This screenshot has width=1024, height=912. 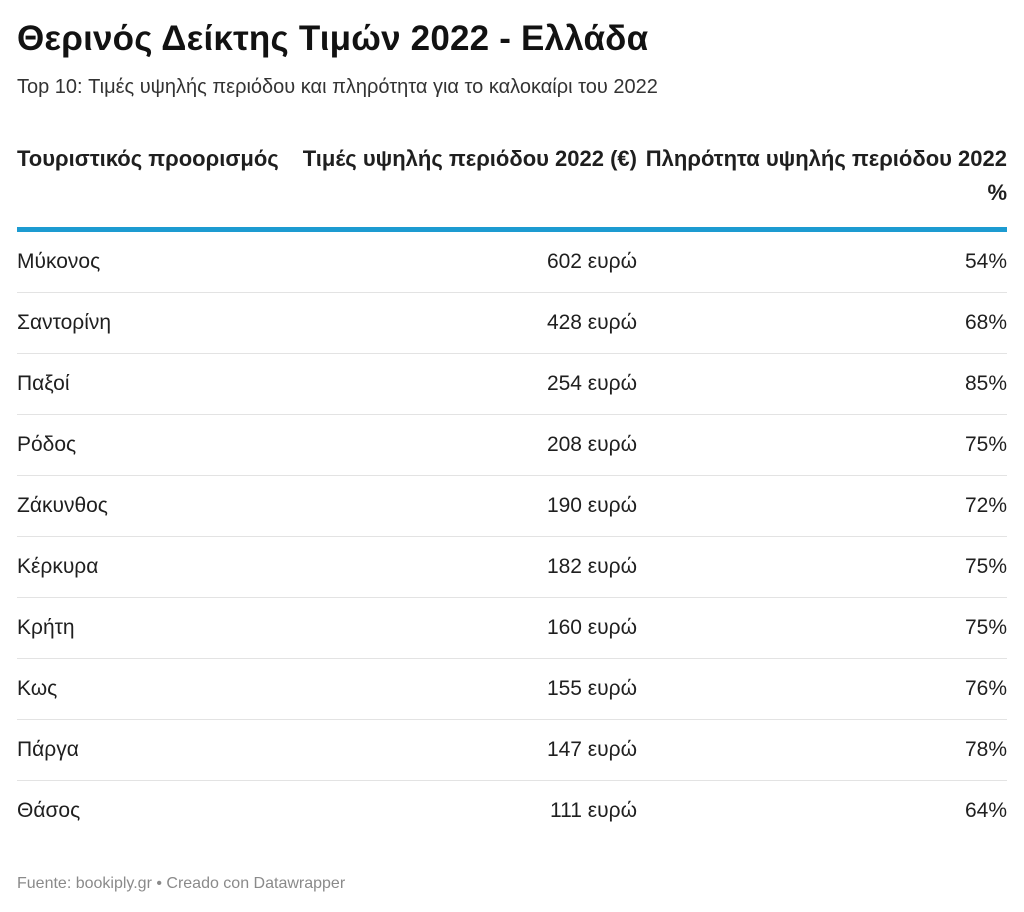 I want to click on cell-destination: Μύκονος, so click(x=152, y=261).